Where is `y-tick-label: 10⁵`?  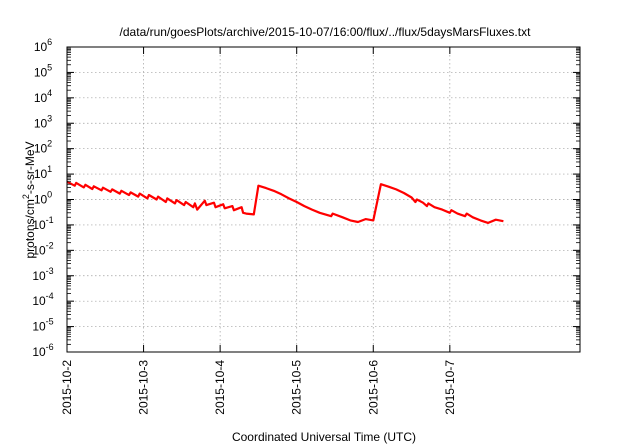 y-tick-label: 10⁵ is located at coordinates (43, 70).